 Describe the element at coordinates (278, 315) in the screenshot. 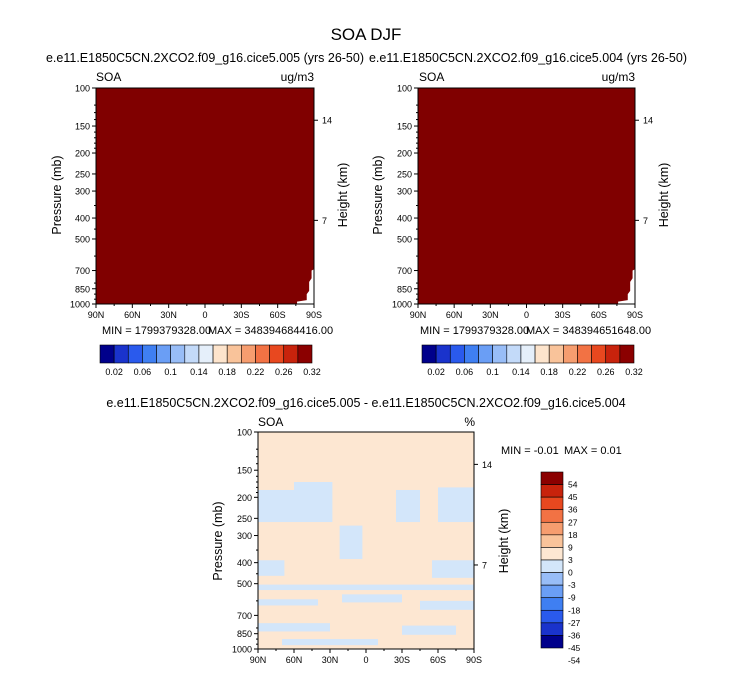

I see `x-tick-label: 60S` at that location.